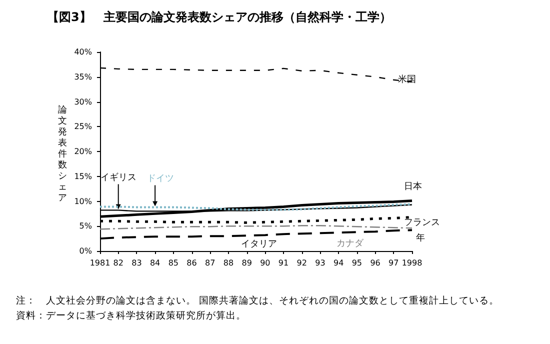 The image size is (550, 344). Describe the element at coordinates (85, 226) in the screenshot. I see `y-tick-label: 5%` at that location.